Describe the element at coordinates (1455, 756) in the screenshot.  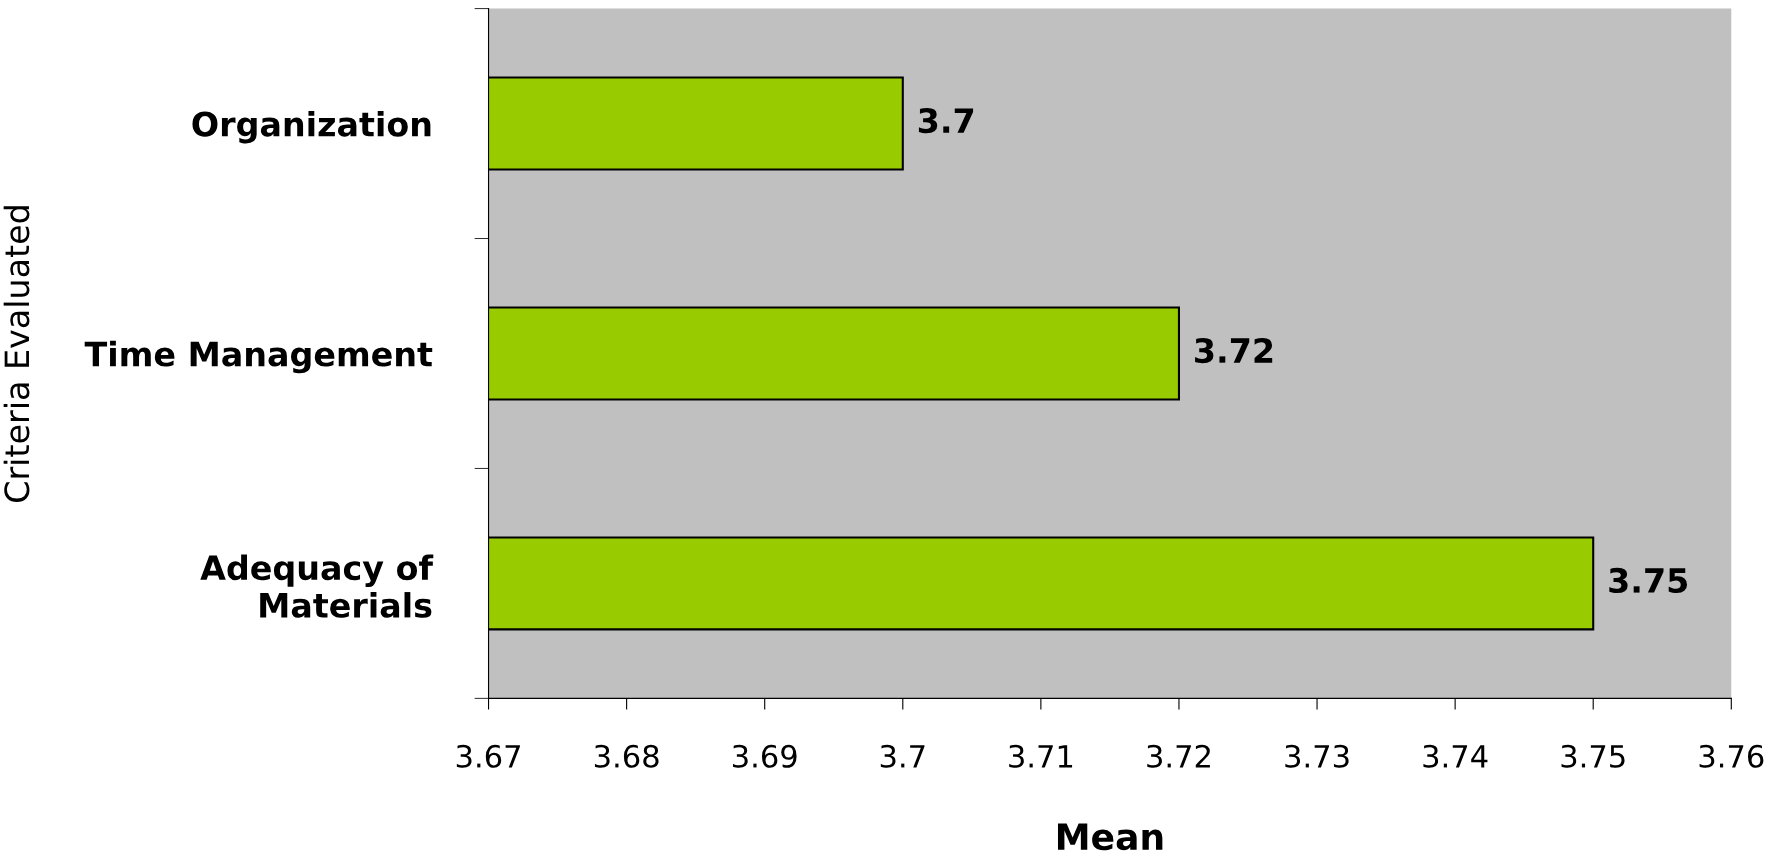
I see `x-tick-label: 3.74` at that location.